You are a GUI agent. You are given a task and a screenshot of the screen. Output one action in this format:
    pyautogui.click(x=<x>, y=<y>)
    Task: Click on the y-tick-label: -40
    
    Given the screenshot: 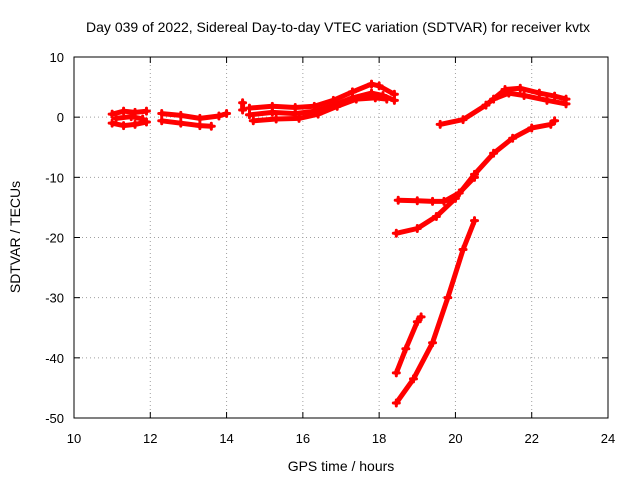 What is the action you would take?
    pyautogui.click(x=54, y=358)
    